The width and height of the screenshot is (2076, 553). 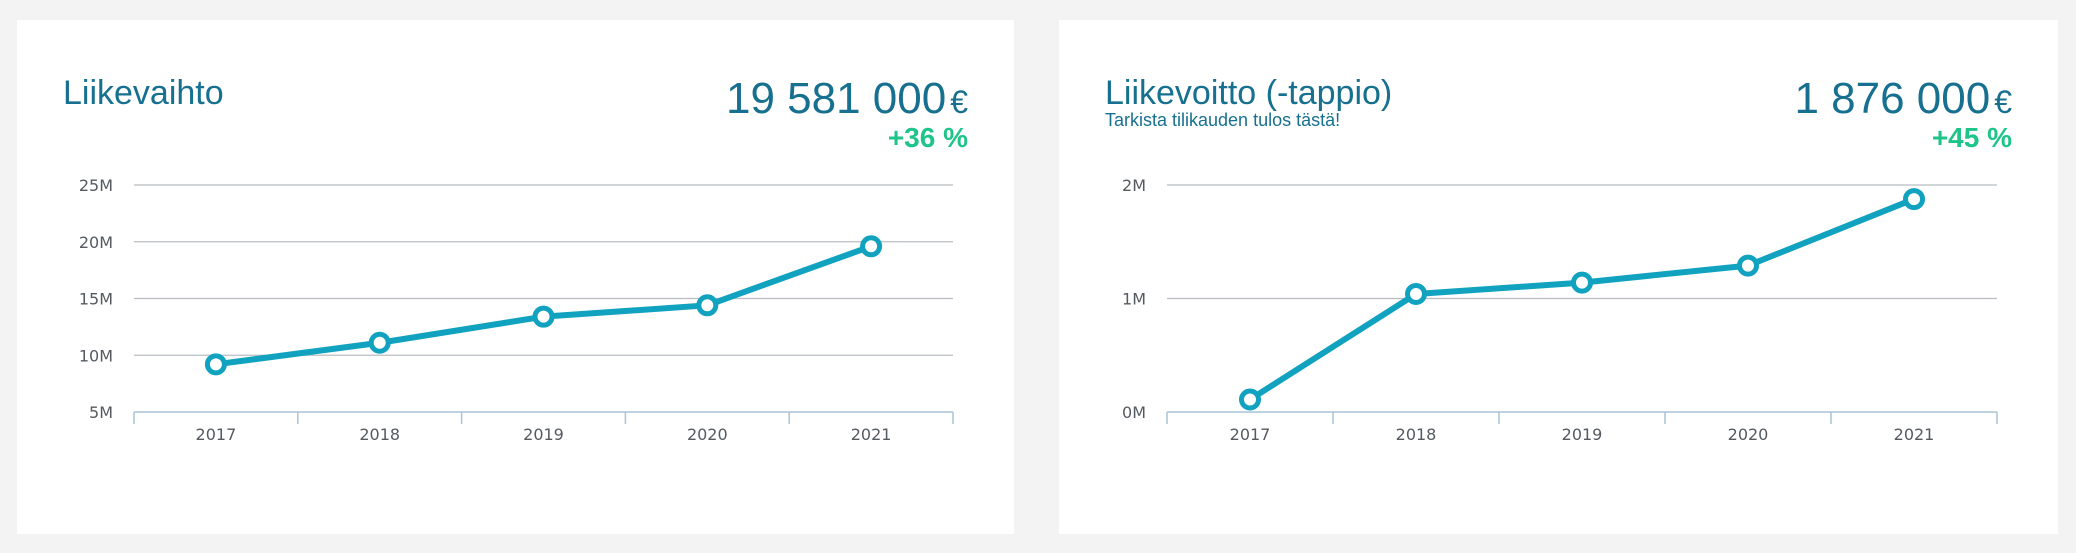 I want to click on y-tick-label: 25M, so click(x=96, y=185).